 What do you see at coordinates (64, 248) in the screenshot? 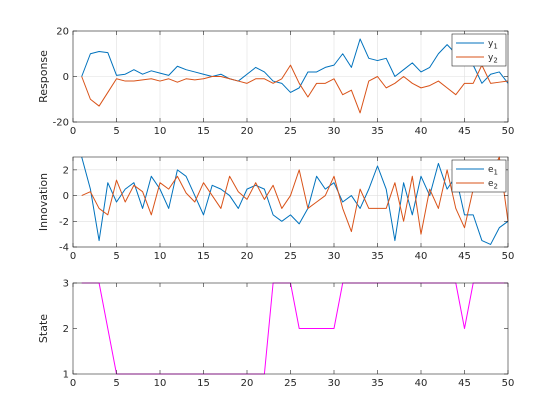
I see `y-tick-label: -4` at bounding box center [64, 248].